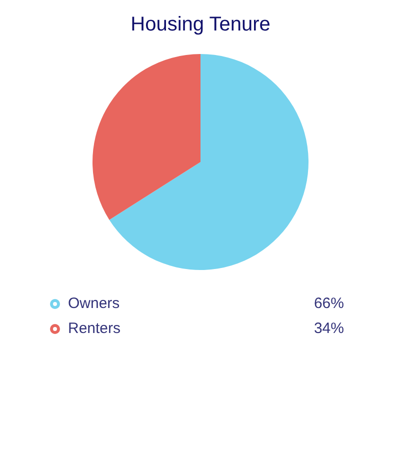  I want to click on data-label: 34%, so click(329, 328).